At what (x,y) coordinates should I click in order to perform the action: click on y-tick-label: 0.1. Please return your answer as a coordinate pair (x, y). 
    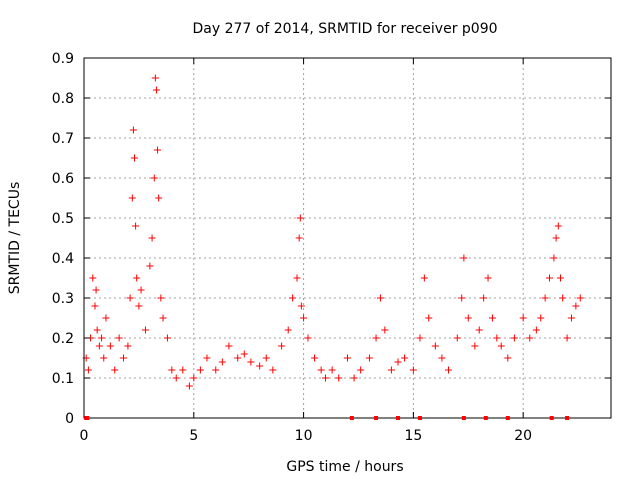
    Looking at the image, I should click on (63, 379).